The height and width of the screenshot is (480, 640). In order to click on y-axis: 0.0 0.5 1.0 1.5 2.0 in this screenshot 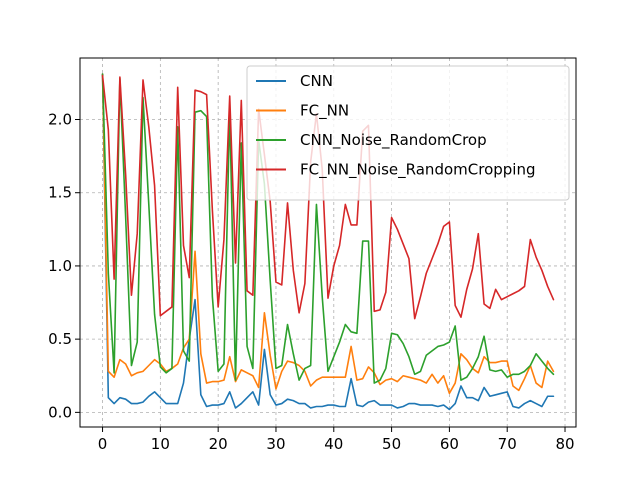, I will do `click(64, 266)`.